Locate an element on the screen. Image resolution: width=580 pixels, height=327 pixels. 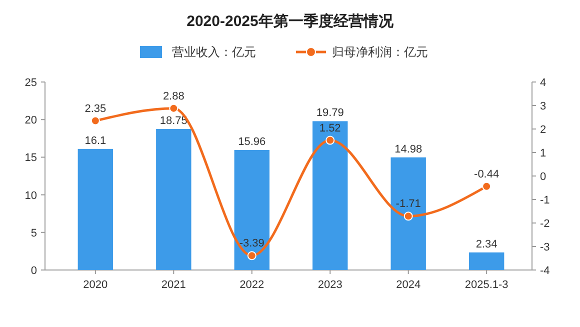
data-label: -0.44 is located at coordinates (487, 174).